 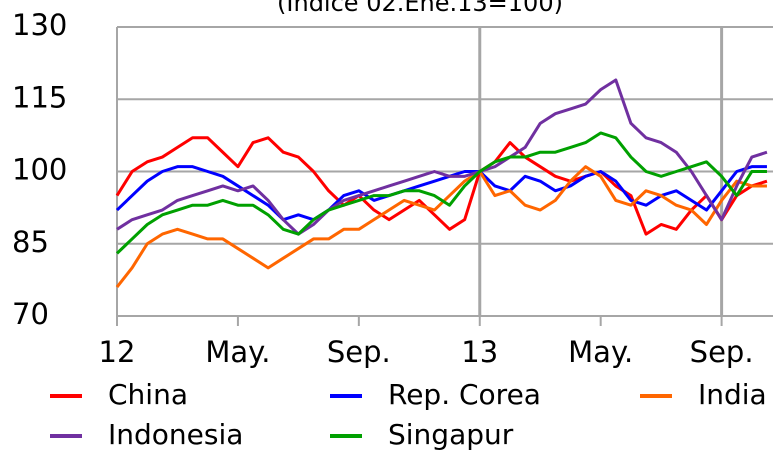 I want to click on series-line, so click(x=441, y=193).